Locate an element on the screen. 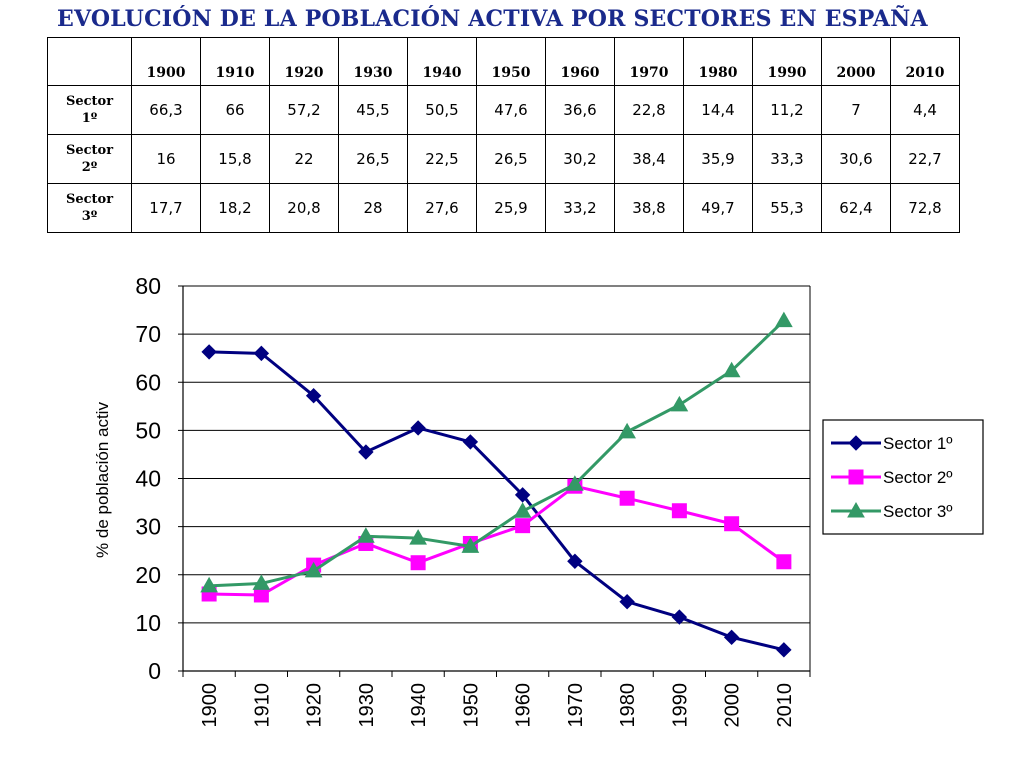 This screenshot has width=1024, height=768. y-tick-label: 80 is located at coordinates (148, 286).